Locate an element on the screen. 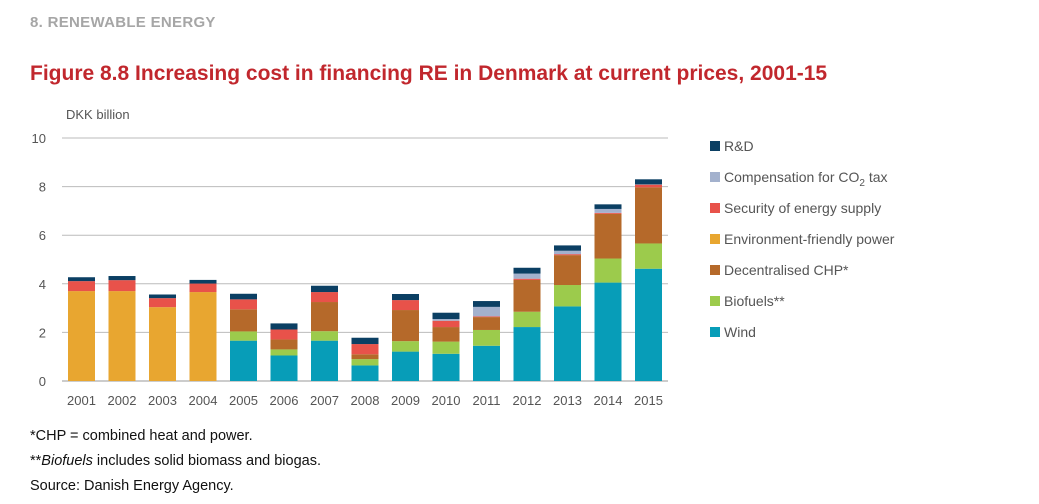  x-tick-label: 2015 is located at coordinates (648, 400).